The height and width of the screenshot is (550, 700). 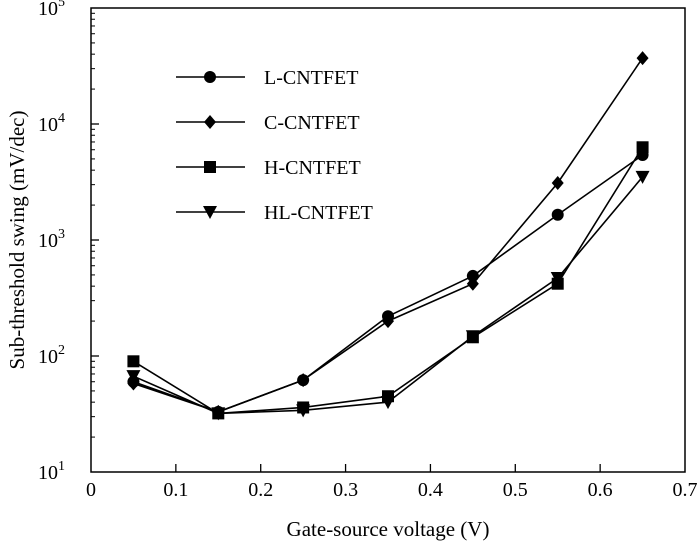 I want to click on y-tick-label: 10¹, so click(x=51, y=471).